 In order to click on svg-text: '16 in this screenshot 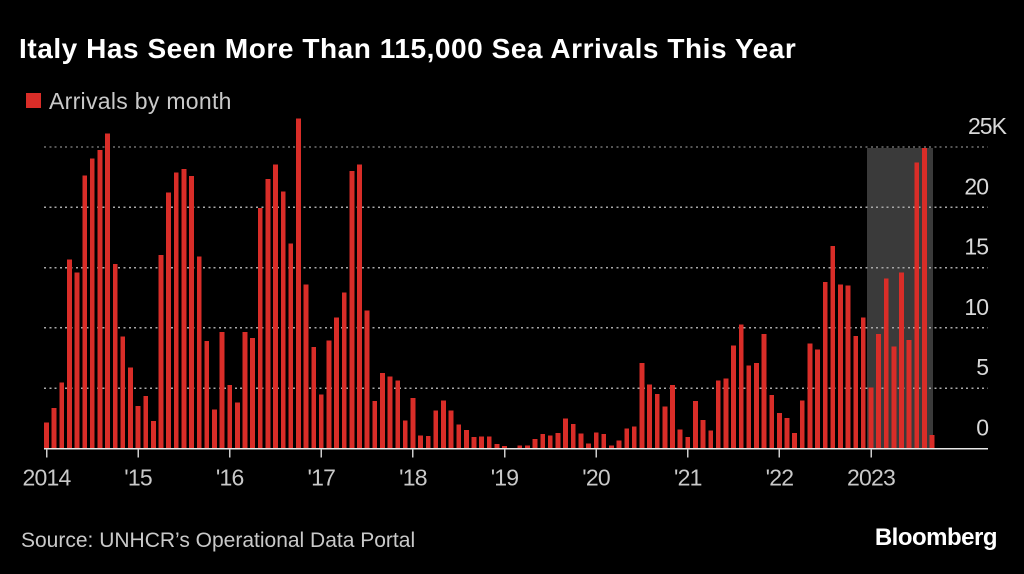, I will do `click(230, 478)`.